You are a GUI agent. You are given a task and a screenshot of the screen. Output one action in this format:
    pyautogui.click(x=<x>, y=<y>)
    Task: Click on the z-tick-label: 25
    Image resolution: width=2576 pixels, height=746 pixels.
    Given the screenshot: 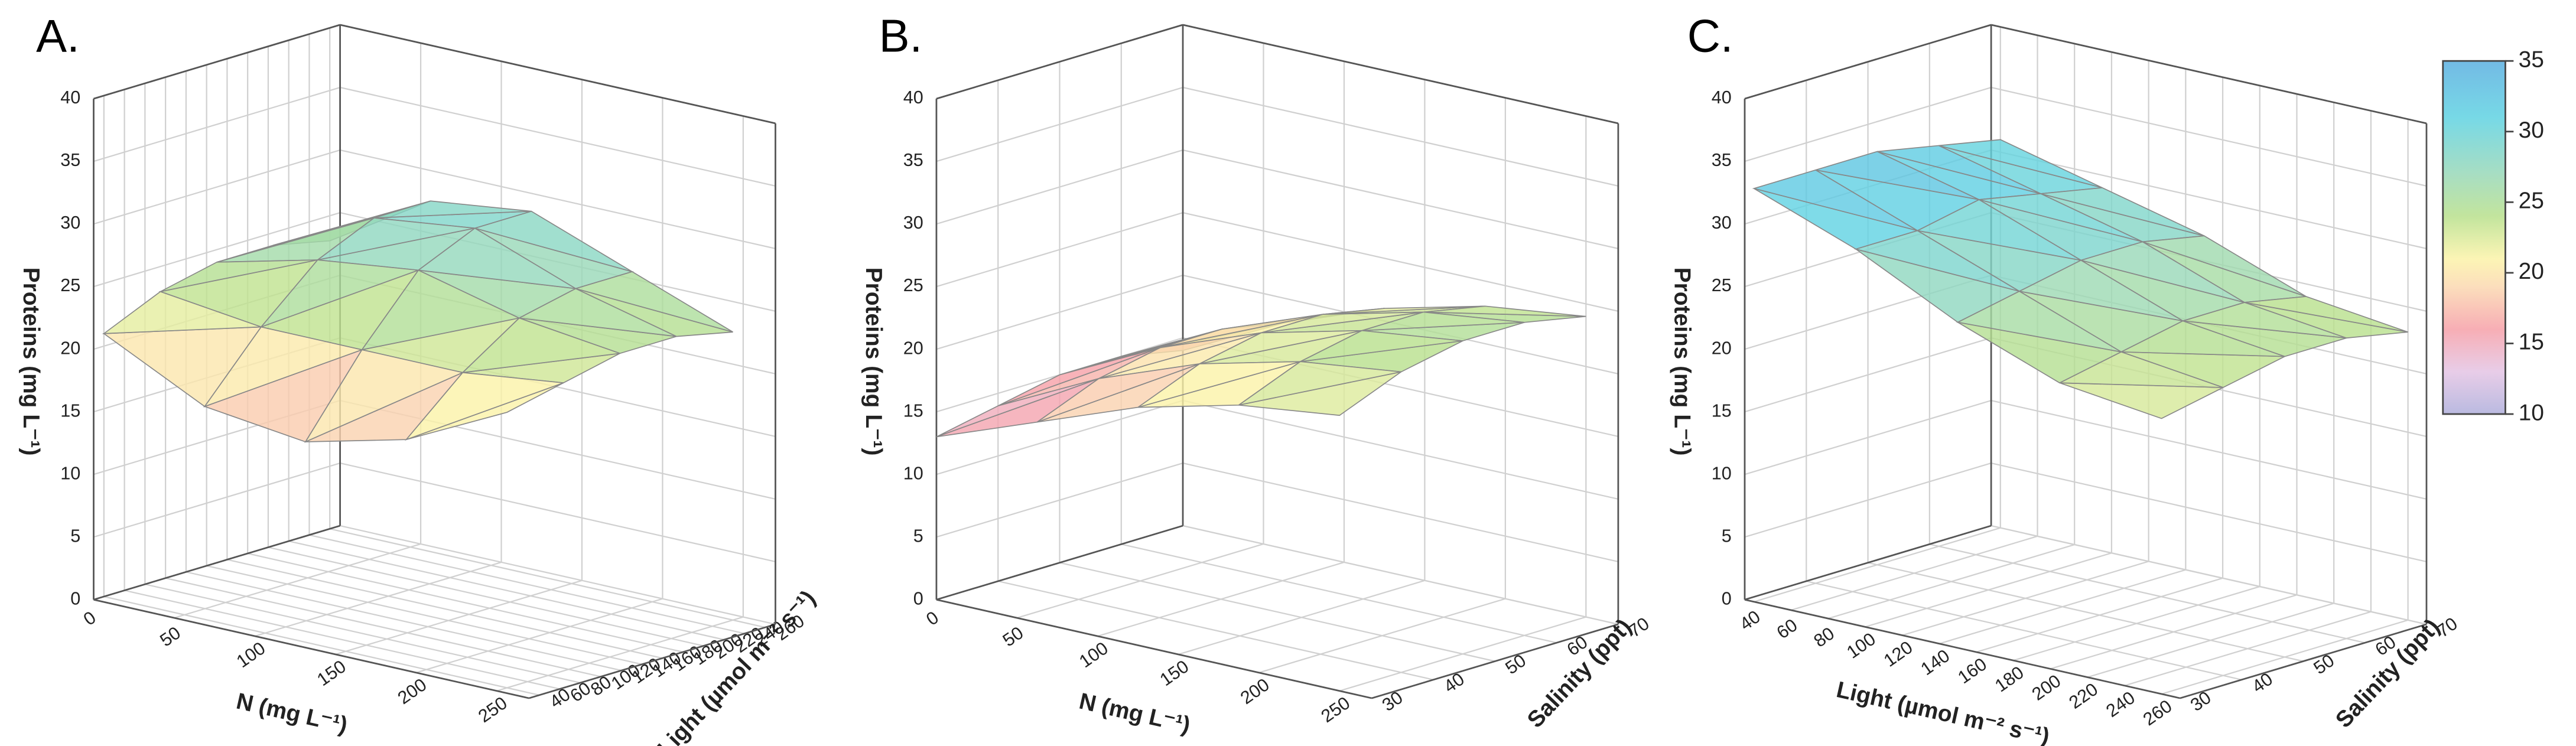 What is the action you would take?
    pyautogui.click(x=70, y=285)
    